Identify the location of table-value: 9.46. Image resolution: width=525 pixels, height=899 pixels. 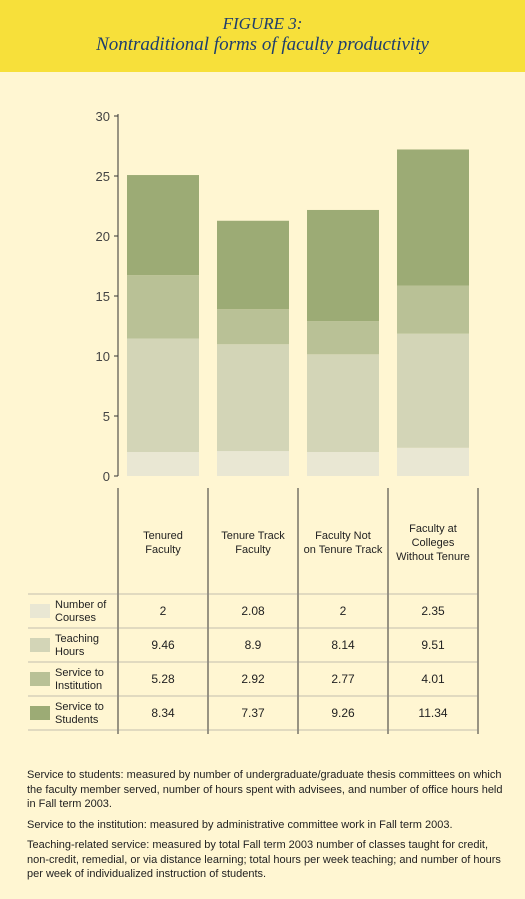
(163, 645).